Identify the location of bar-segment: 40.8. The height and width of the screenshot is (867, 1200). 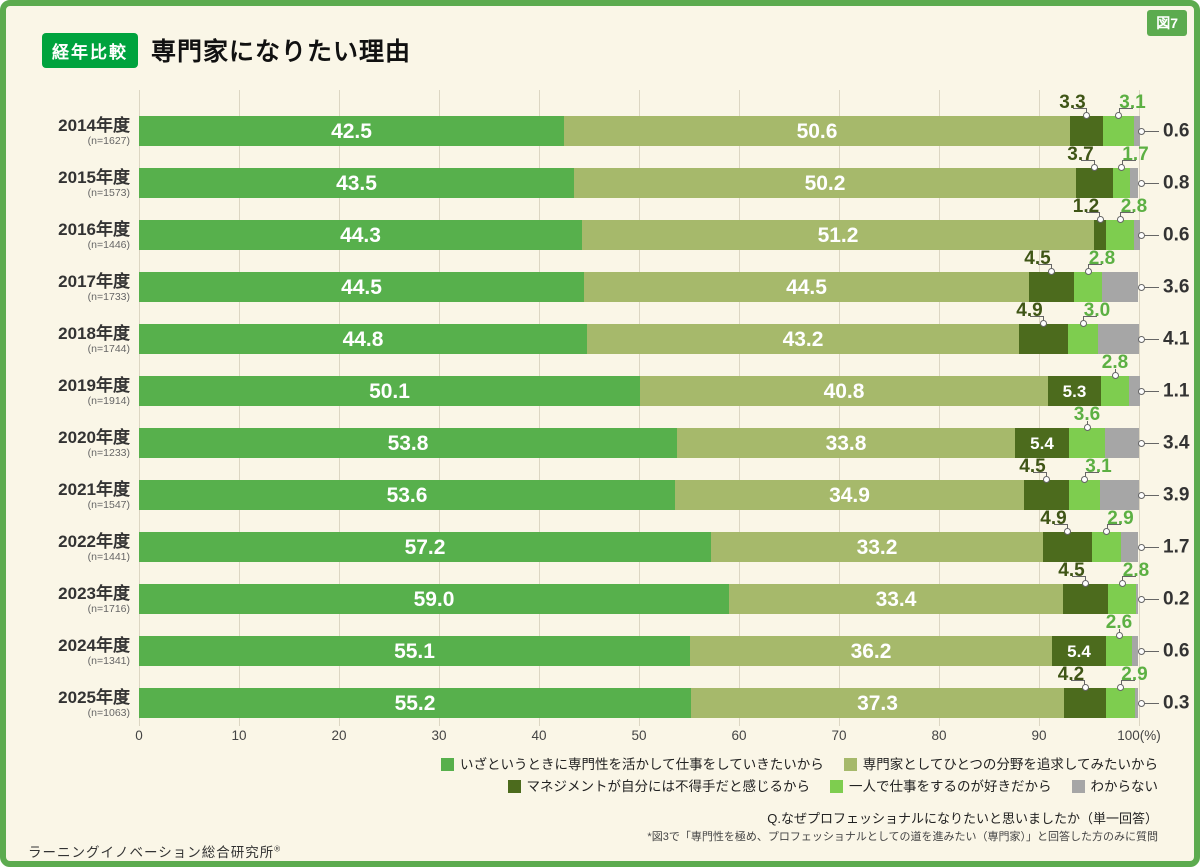
(844, 391).